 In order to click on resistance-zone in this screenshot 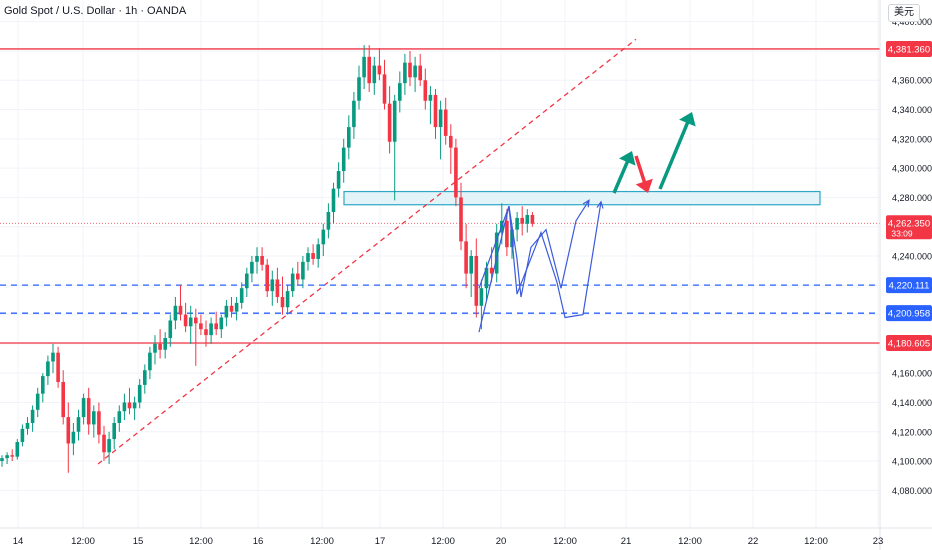, I will do `click(582, 198)`.